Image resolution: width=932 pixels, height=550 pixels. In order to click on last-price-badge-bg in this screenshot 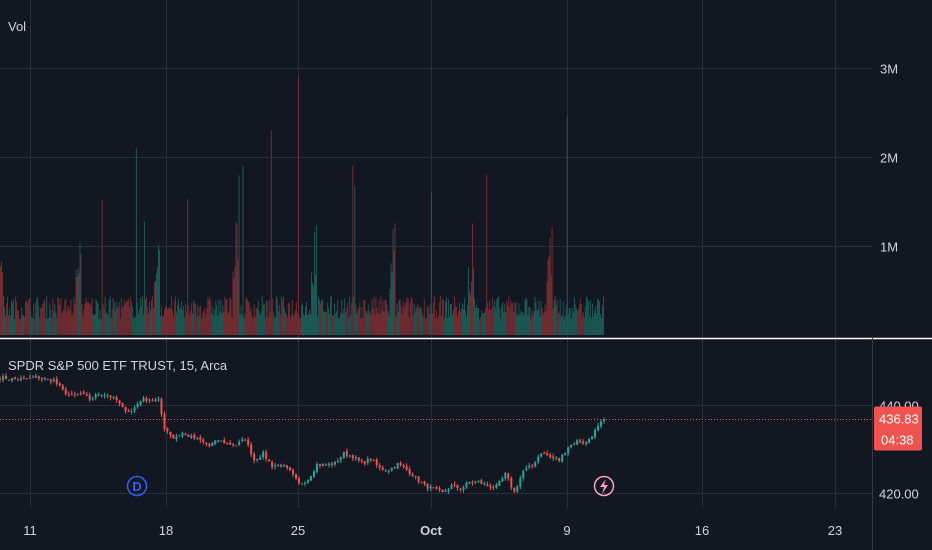, I will do `click(898, 428)`.